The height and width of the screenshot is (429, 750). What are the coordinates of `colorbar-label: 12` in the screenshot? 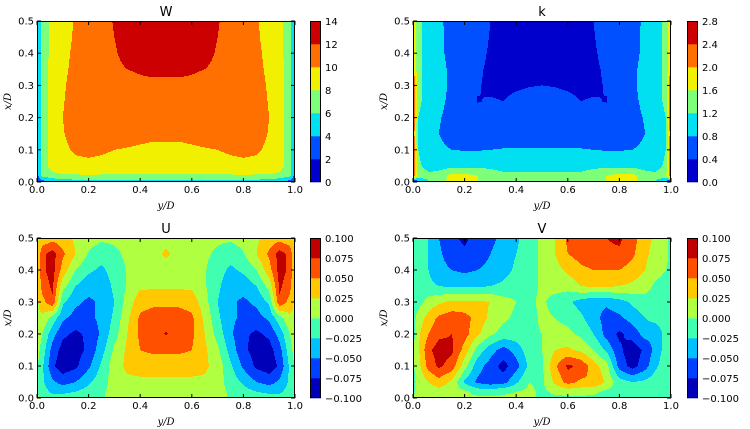 It's located at (331, 45).